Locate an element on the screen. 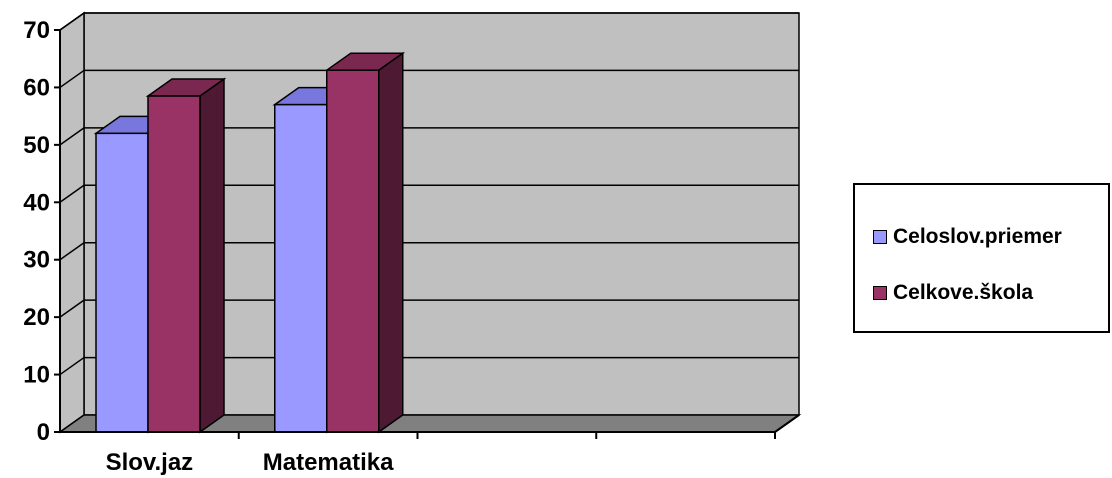 The height and width of the screenshot is (478, 1112). legend-label-celoslov: Celoslov.priemer is located at coordinates (977, 236).